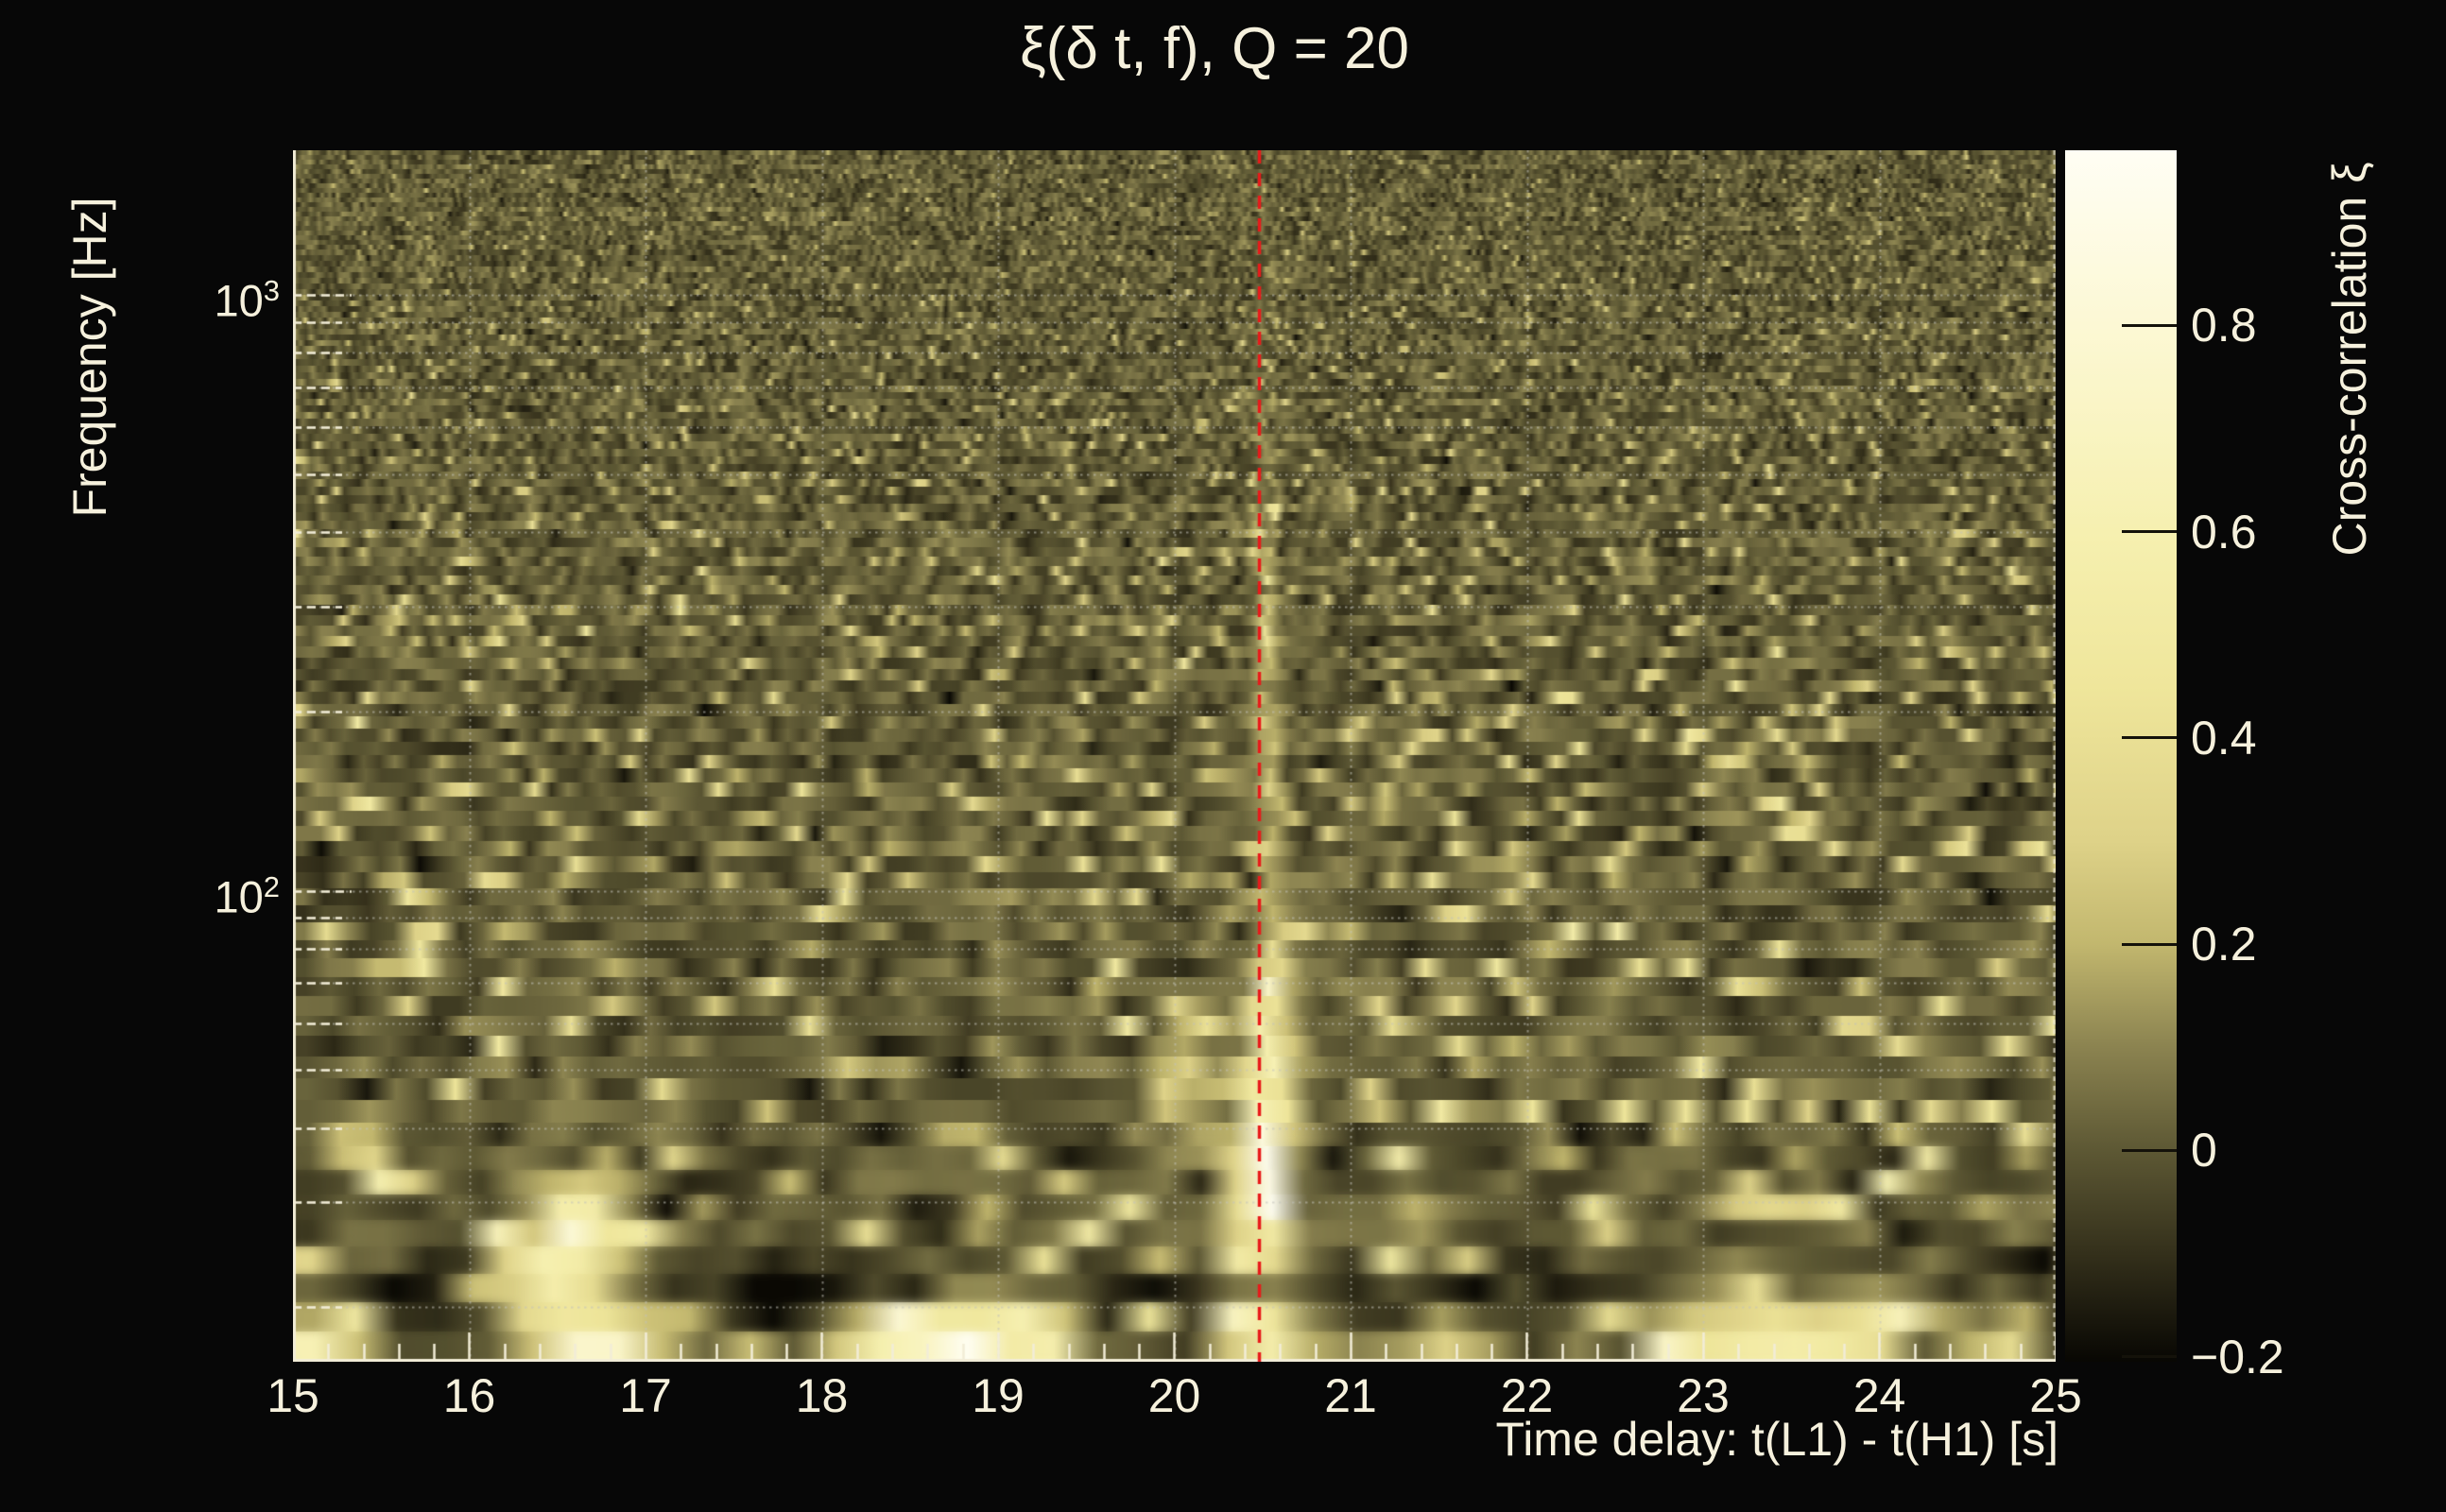  What do you see at coordinates (469, 1395) in the screenshot?
I see `x-tick-label: 16` at bounding box center [469, 1395].